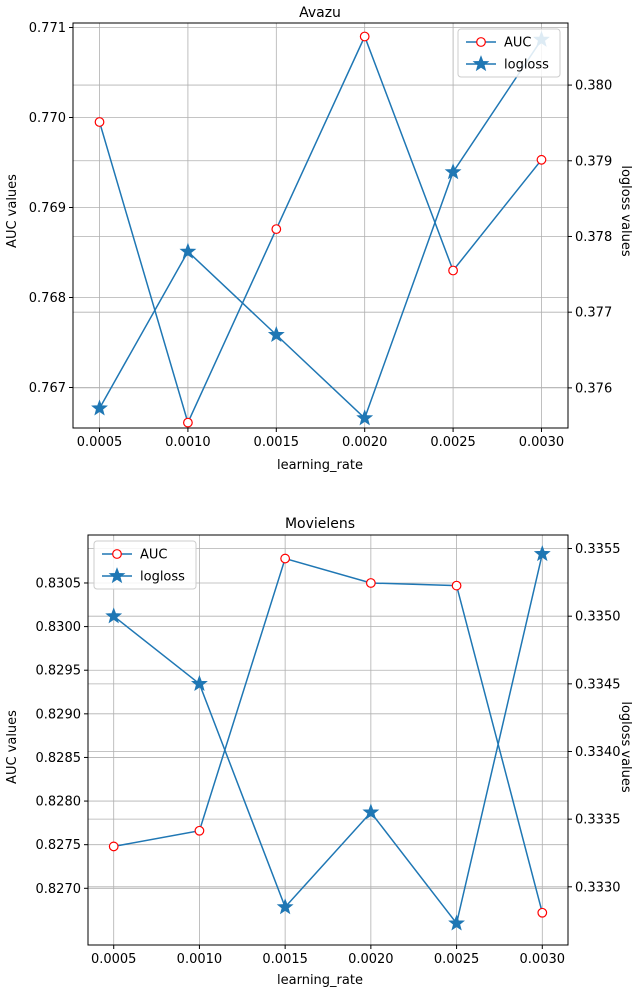 Image resolution: width=640 pixels, height=989 pixels. I want to click on chart-title: Avazu, so click(320, 13).